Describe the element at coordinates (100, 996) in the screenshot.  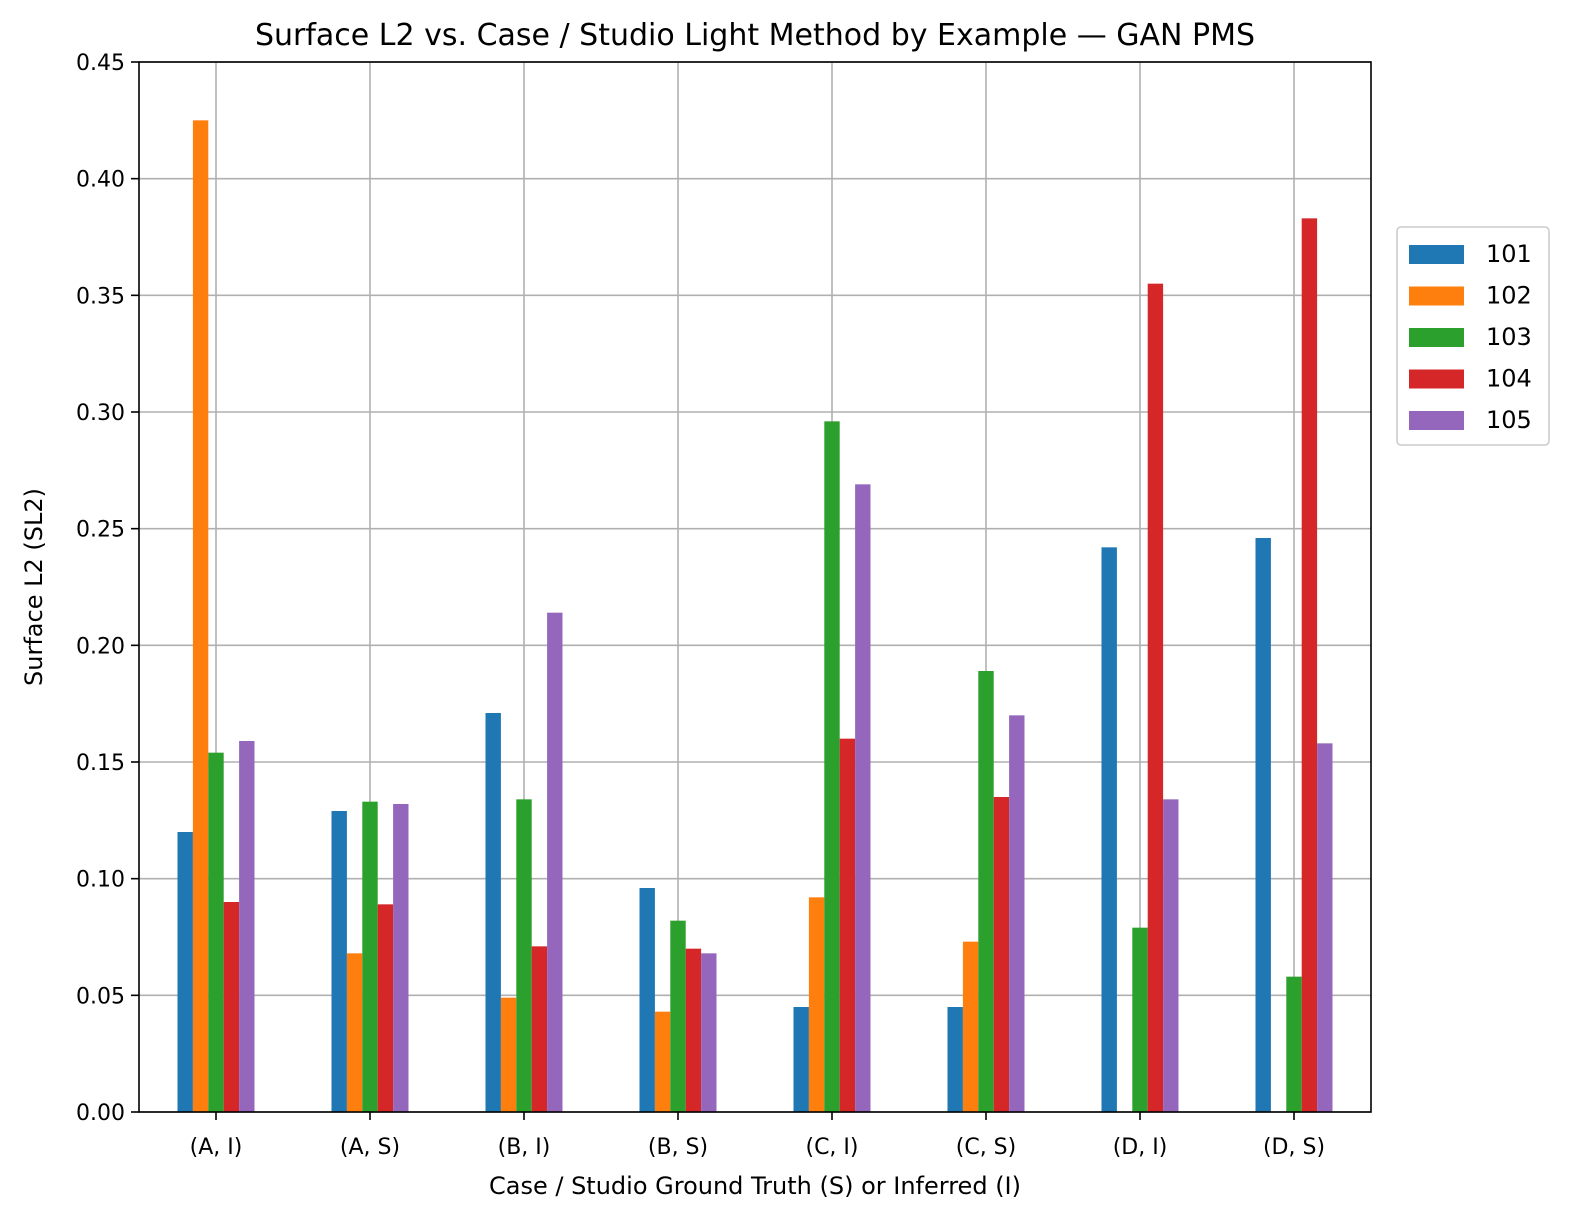
I see `y-tick-label: 0.05` at that location.